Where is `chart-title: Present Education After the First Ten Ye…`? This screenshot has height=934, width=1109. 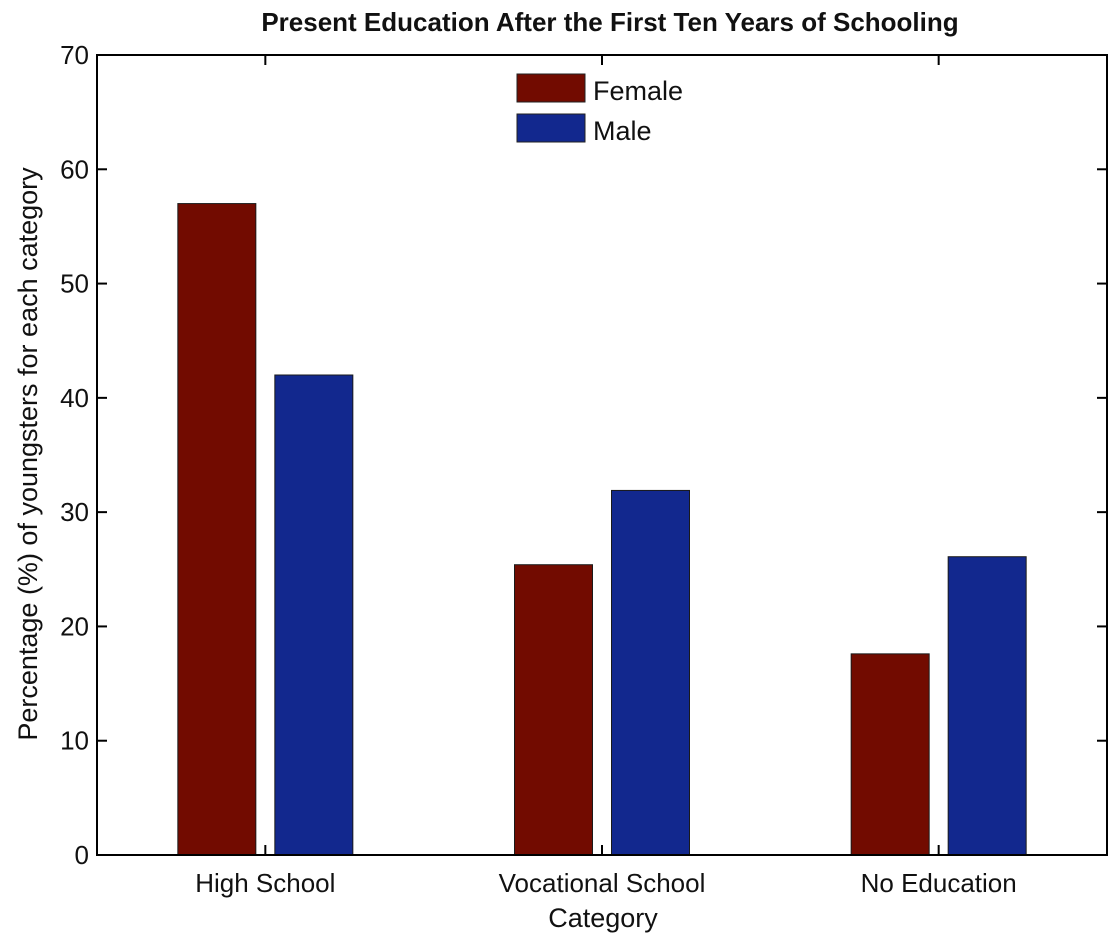 chart-title: Present Education After the First Ten Ye… is located at coordinates (609, 22).